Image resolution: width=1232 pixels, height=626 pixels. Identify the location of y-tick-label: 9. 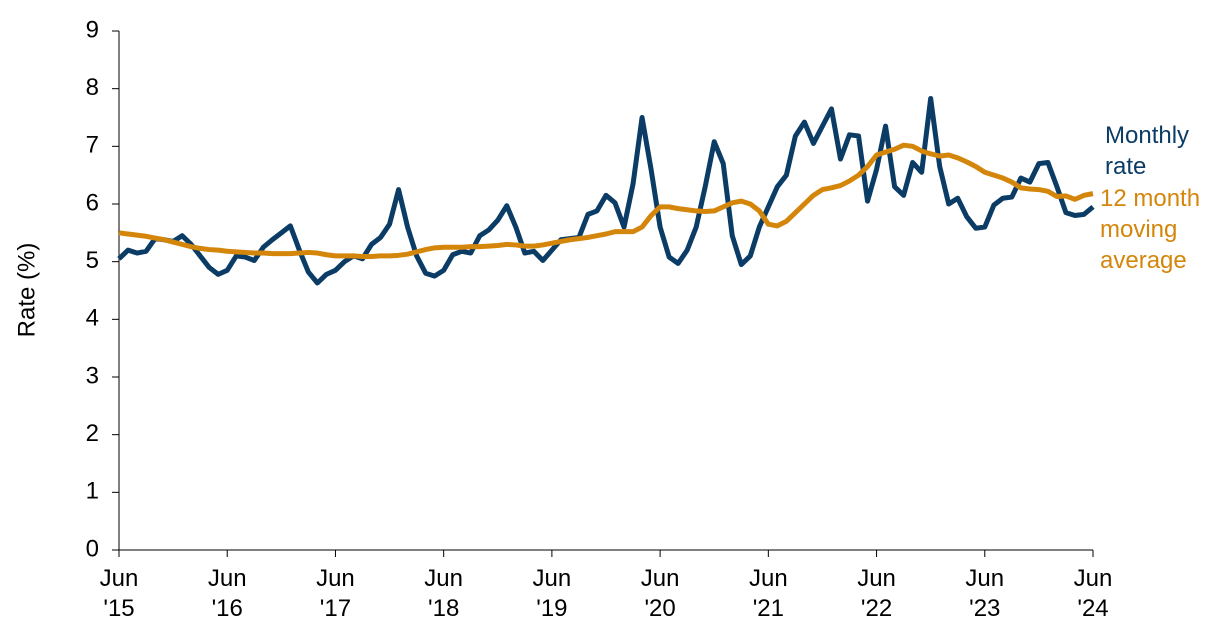
(92, 29).